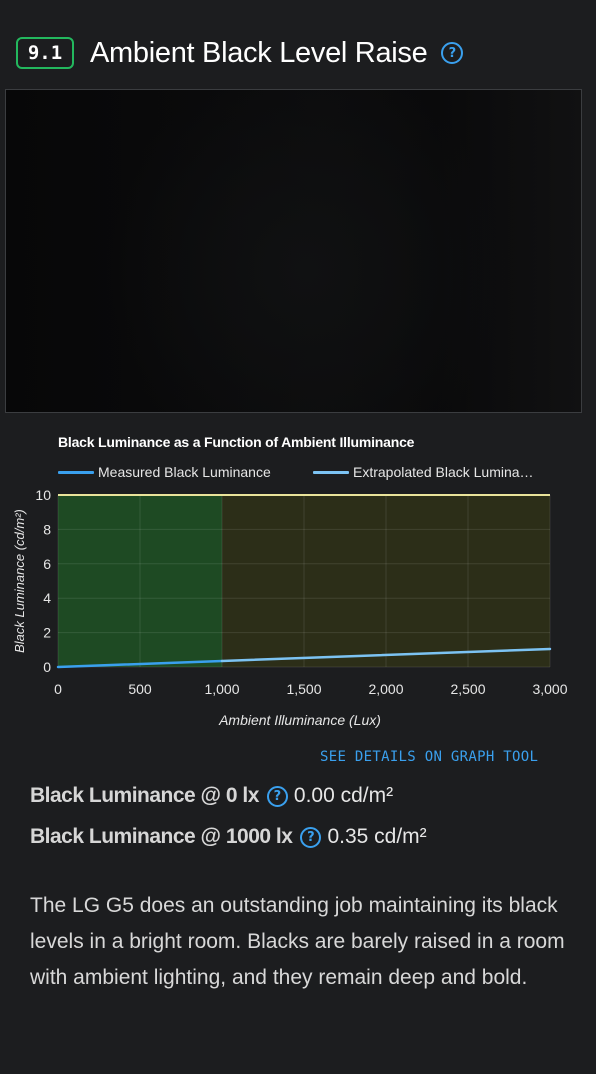 This screenshot has height=1074, width=596. What do you see at coordinates (140, 689) in the screenshot?
I see `x-tick-label: 500` at bounding box center [140, 689].